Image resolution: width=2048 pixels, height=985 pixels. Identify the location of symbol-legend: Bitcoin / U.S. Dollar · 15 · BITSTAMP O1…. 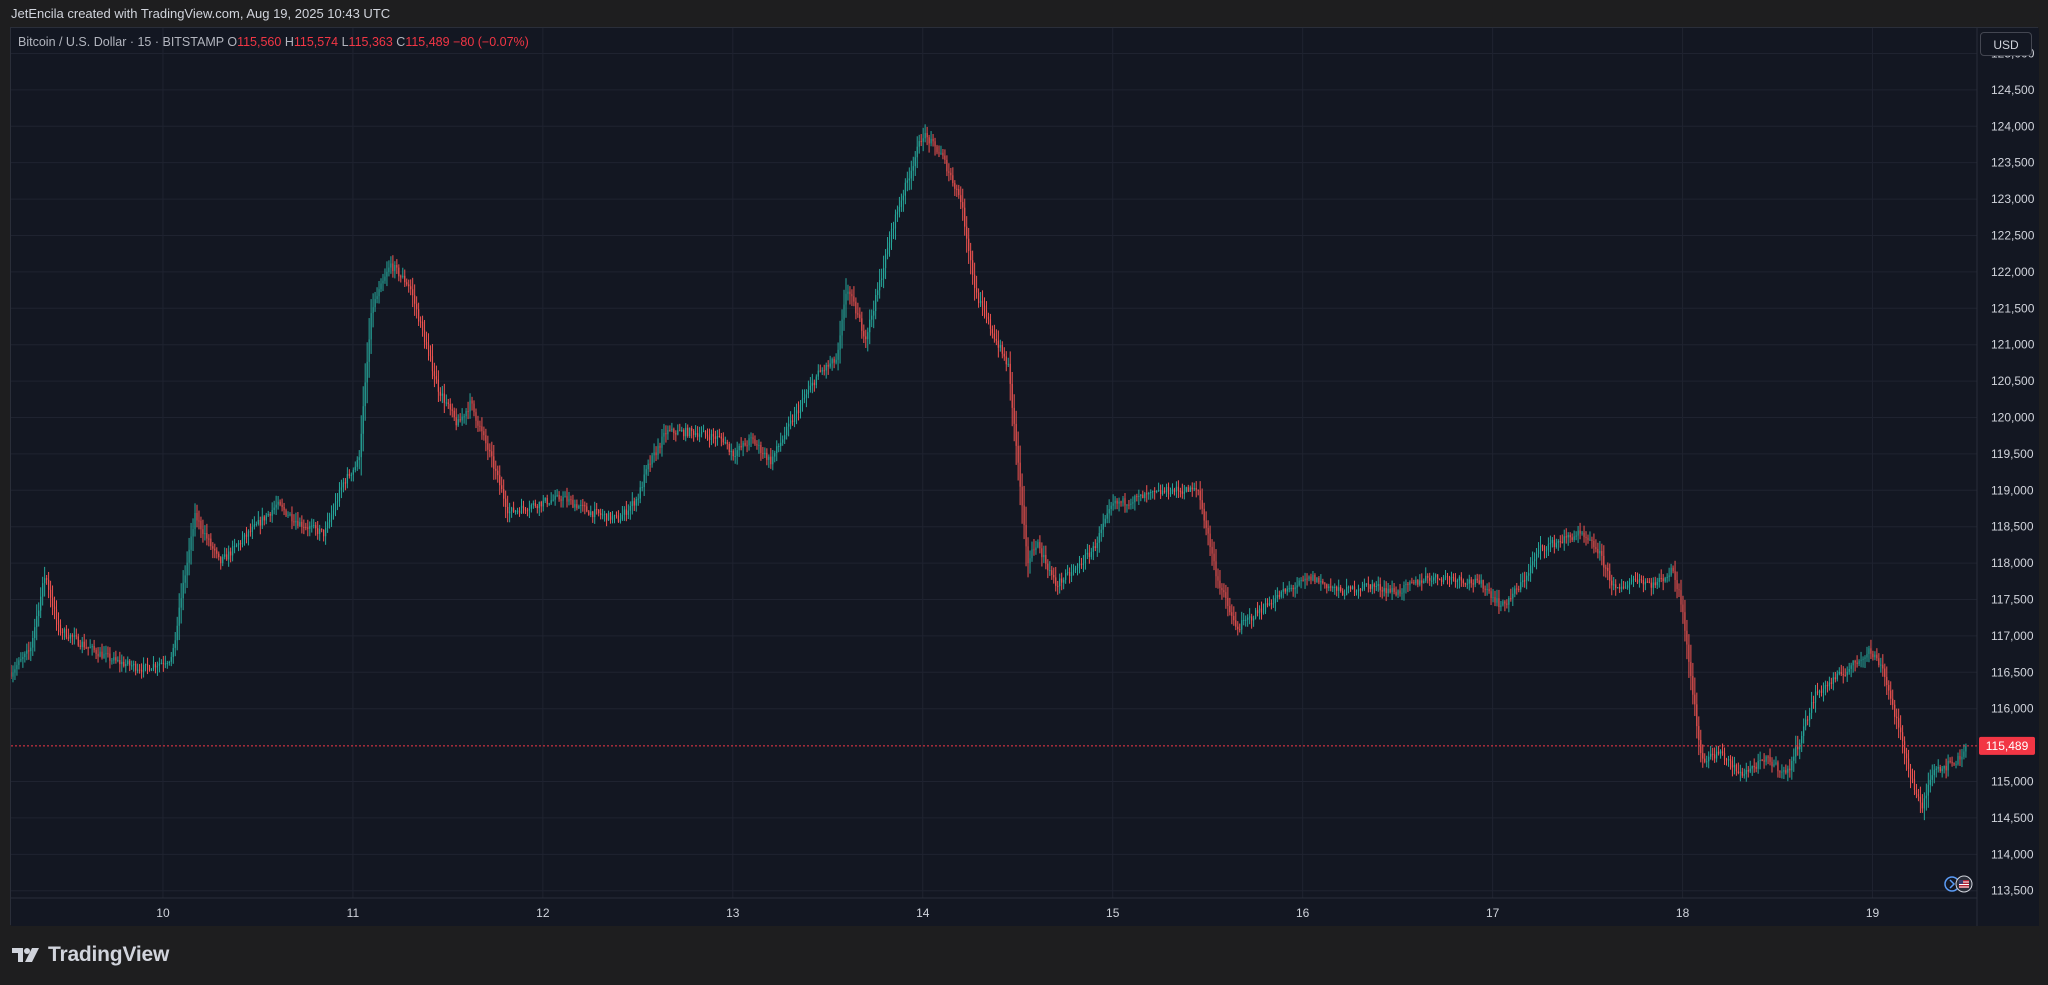
(273, 42).